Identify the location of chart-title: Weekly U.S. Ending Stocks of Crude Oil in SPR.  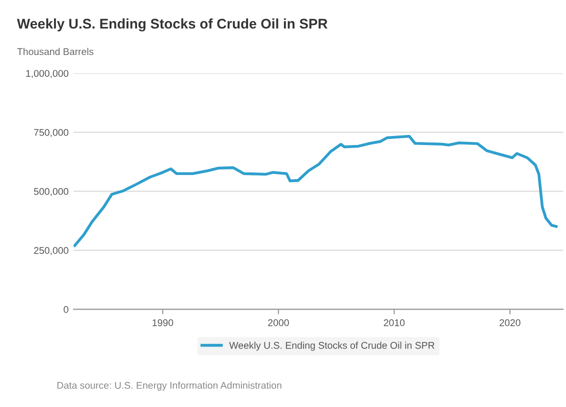
(172, 25).